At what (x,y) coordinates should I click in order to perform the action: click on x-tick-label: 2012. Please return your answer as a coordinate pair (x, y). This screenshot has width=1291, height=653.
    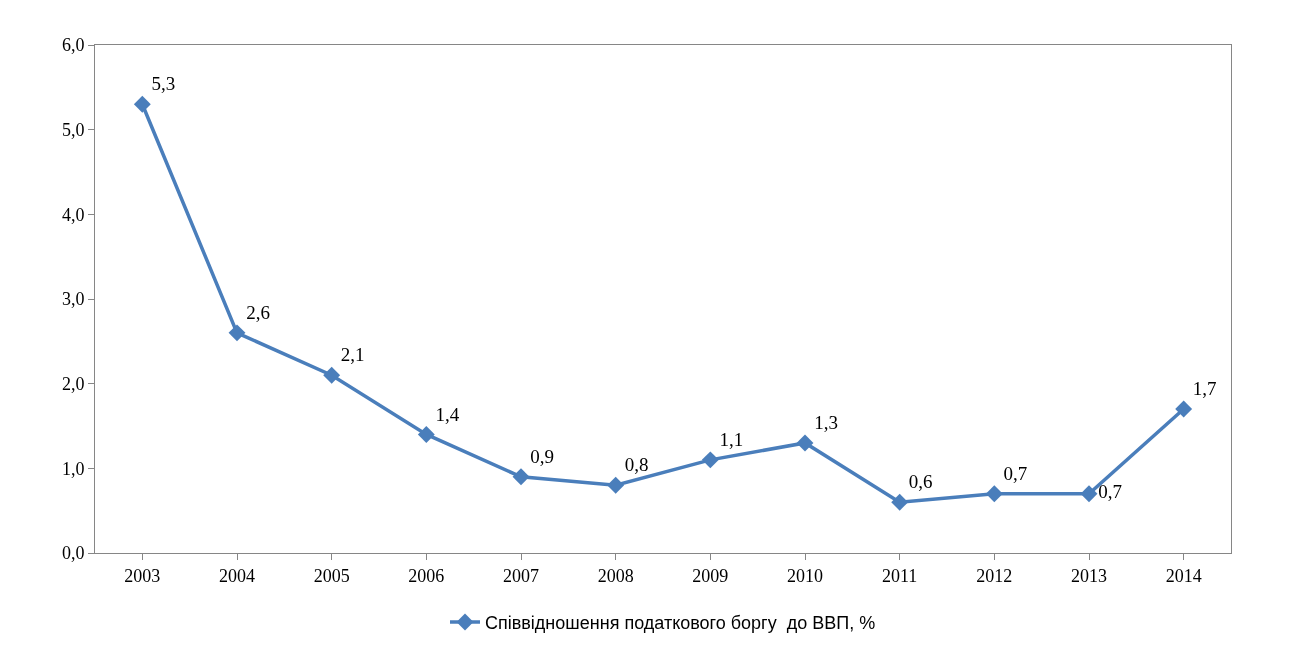
    Looking at the image, I should click on (994, 575).